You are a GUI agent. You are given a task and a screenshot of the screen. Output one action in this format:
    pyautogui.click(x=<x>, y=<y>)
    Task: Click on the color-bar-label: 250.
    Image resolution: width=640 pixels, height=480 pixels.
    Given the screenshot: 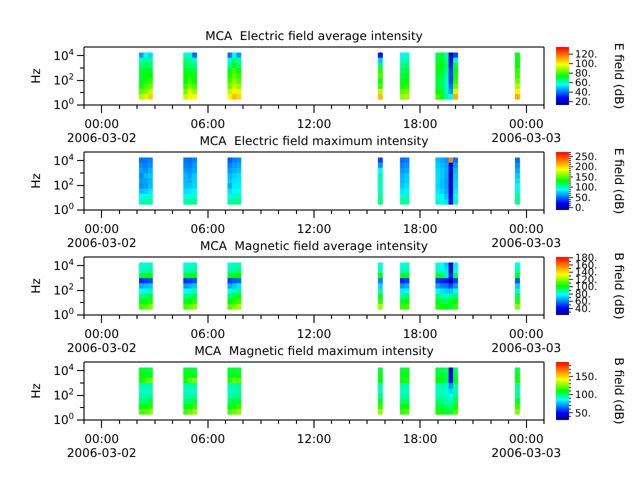 What is the action you would take?
    pyautogui.click(x=586, y=157)
    